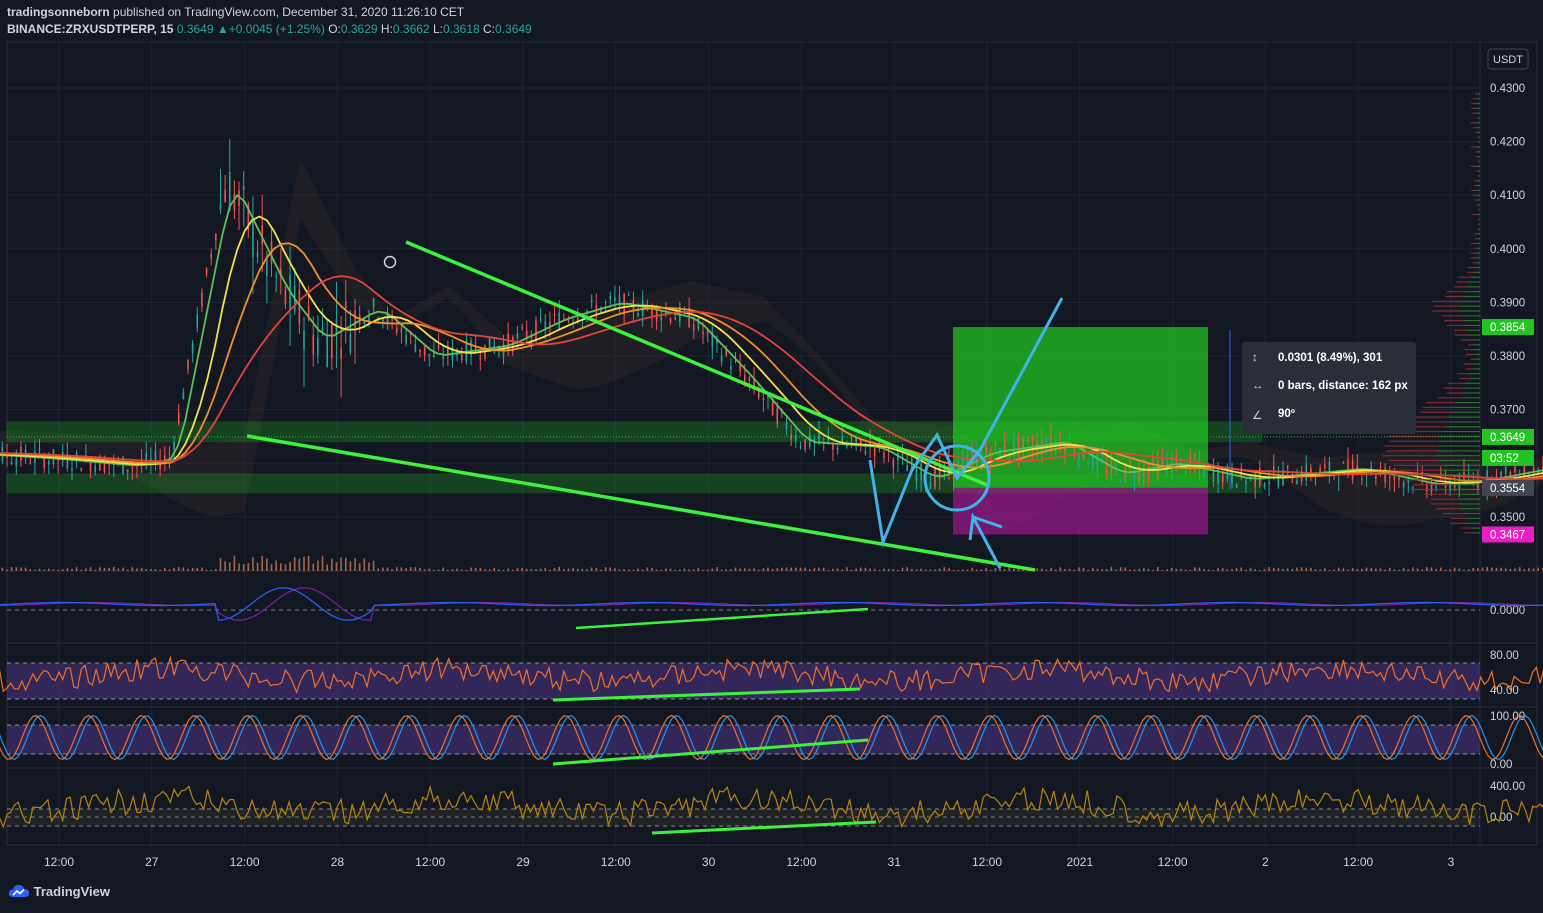 The width and height of the screenshot is (1543, 913). Describe the element at coordinates (1080, 407) in the screenshot. I see `target-zone` at that location.